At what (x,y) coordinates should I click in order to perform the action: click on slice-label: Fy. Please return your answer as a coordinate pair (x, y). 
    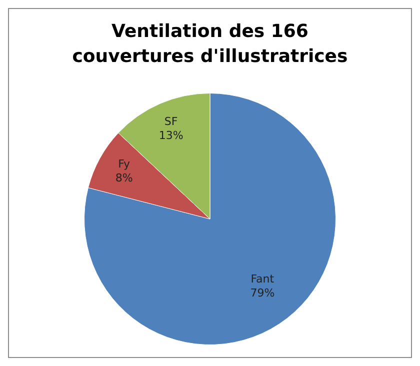
    Looking at the image, I should click on (124, 164).